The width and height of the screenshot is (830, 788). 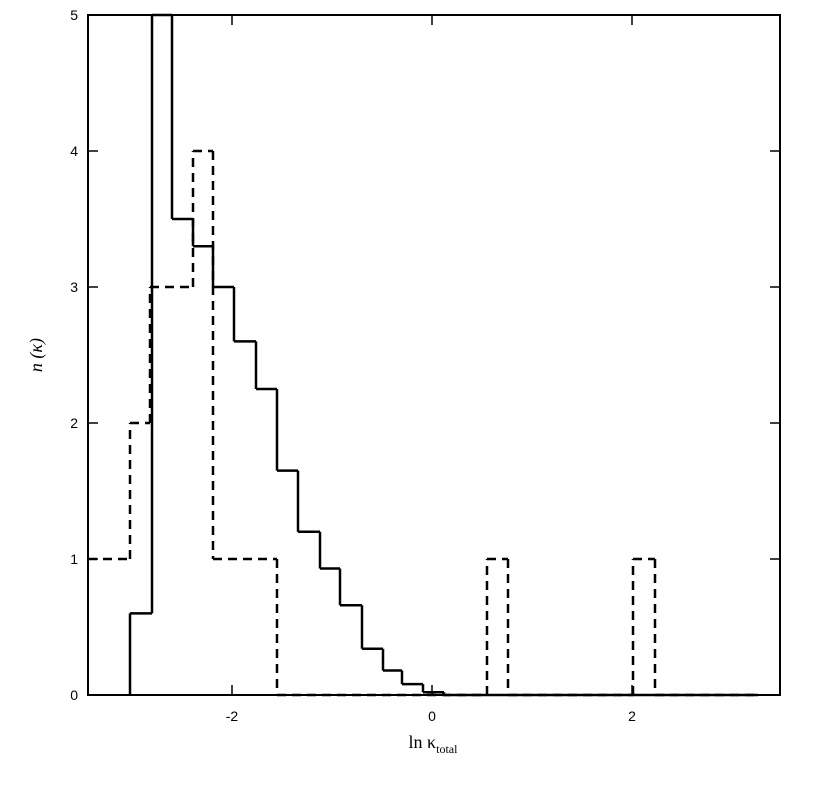 What do you see at coordinates (74, 287) in the screenshot?
I see `y-tick-label: 3` at bounding box center [74, 287].